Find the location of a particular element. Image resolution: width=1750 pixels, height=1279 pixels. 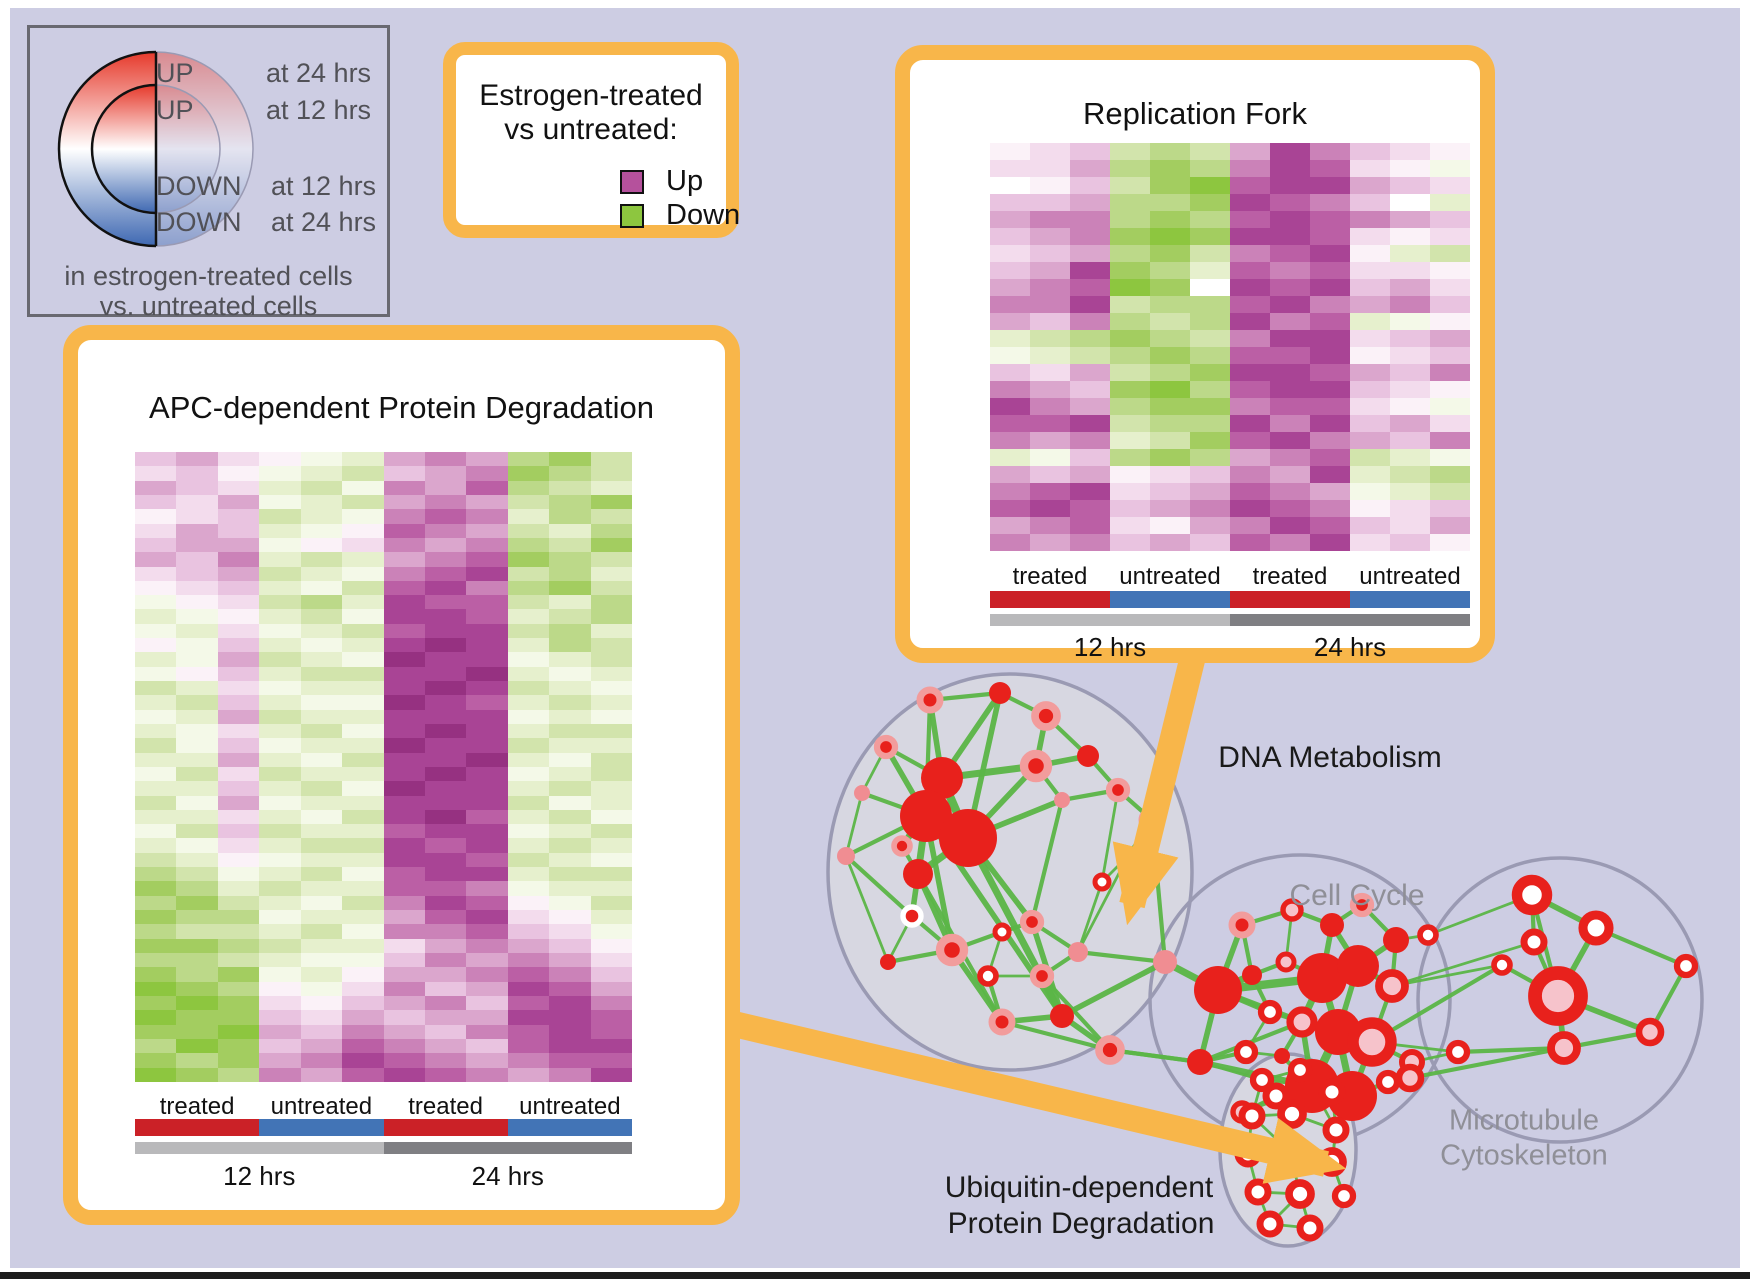

treatment-bar is located at coordinates (569, 1127).